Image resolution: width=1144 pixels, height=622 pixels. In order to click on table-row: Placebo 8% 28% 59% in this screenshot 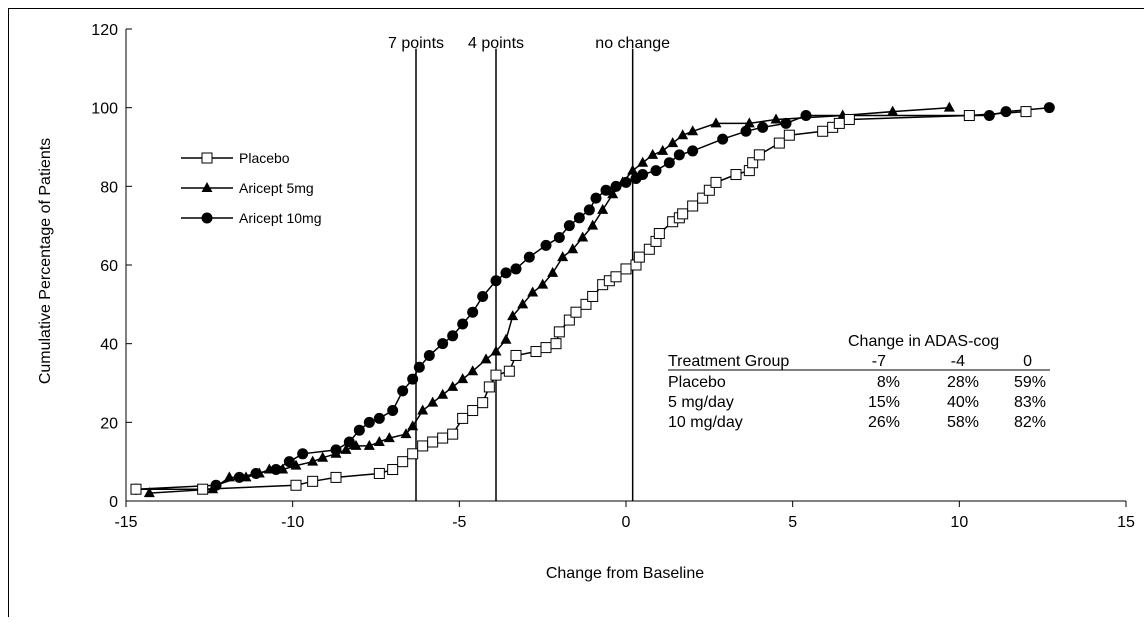, I will do `click(857, 382)`.